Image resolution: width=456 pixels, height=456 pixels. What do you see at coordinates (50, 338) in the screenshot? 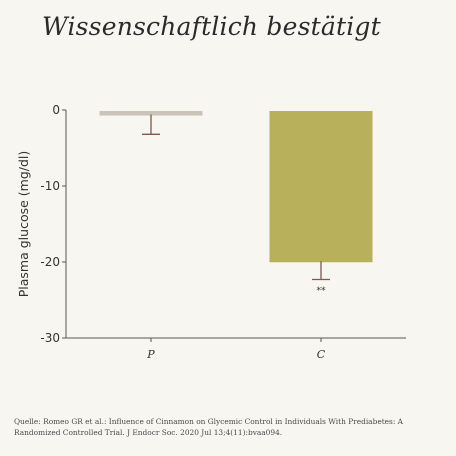
I see `y-tick-label: -30` at bounding box center [50, 338].